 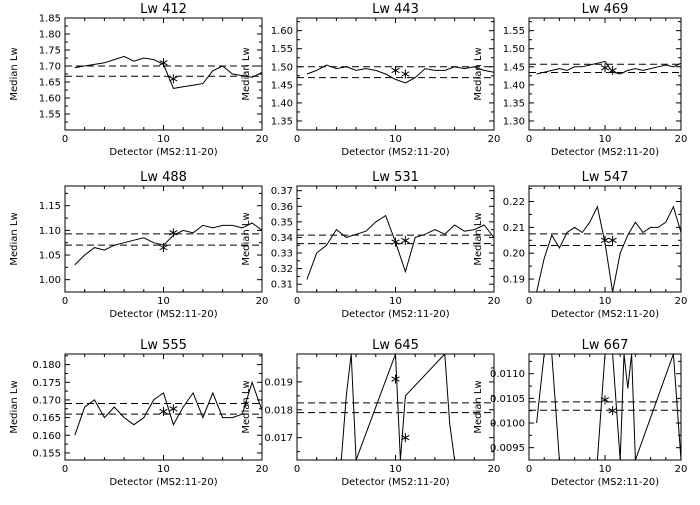 I want to click on y-tick-label: 0.0095, so click(x=507, y=448).